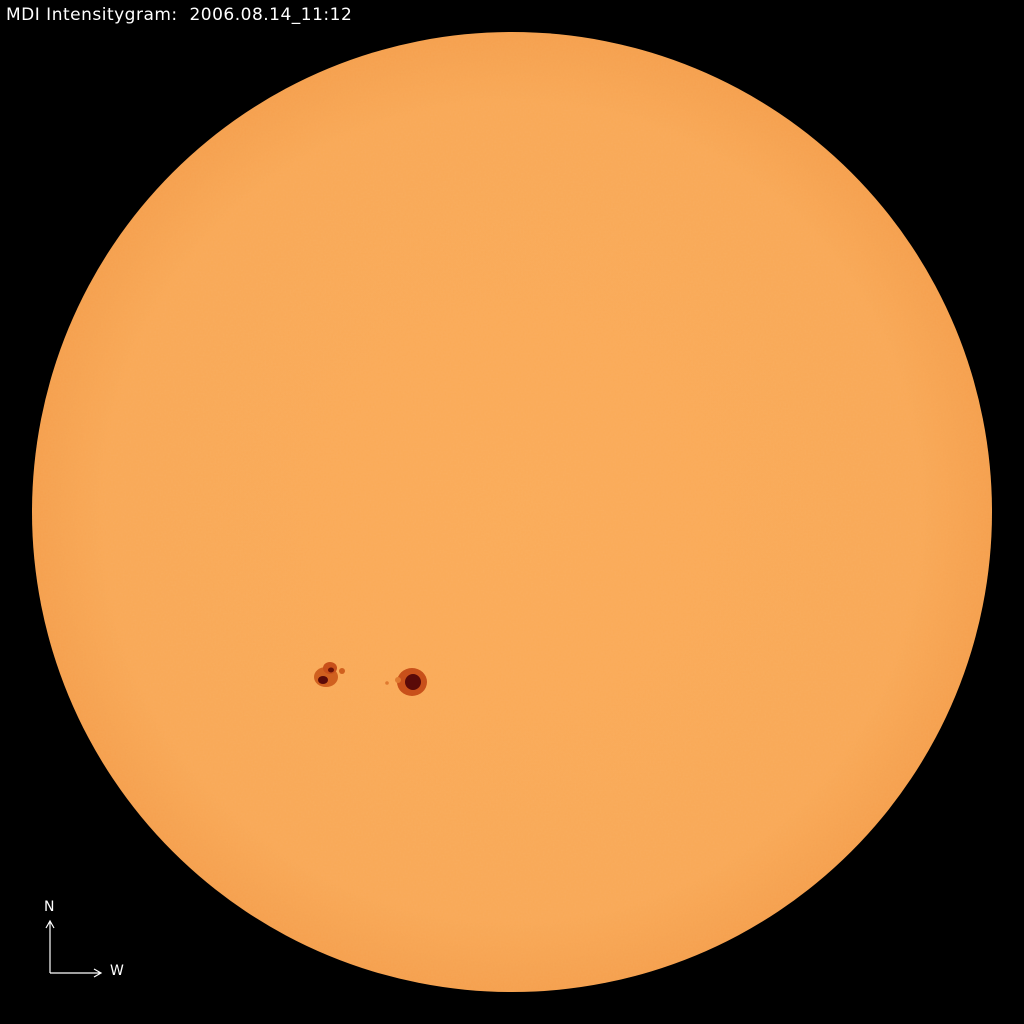  What do you see at coordinates (49, 907) in the screenshot?
I see `compass-north-label: N` at bounding box center [49, 907].